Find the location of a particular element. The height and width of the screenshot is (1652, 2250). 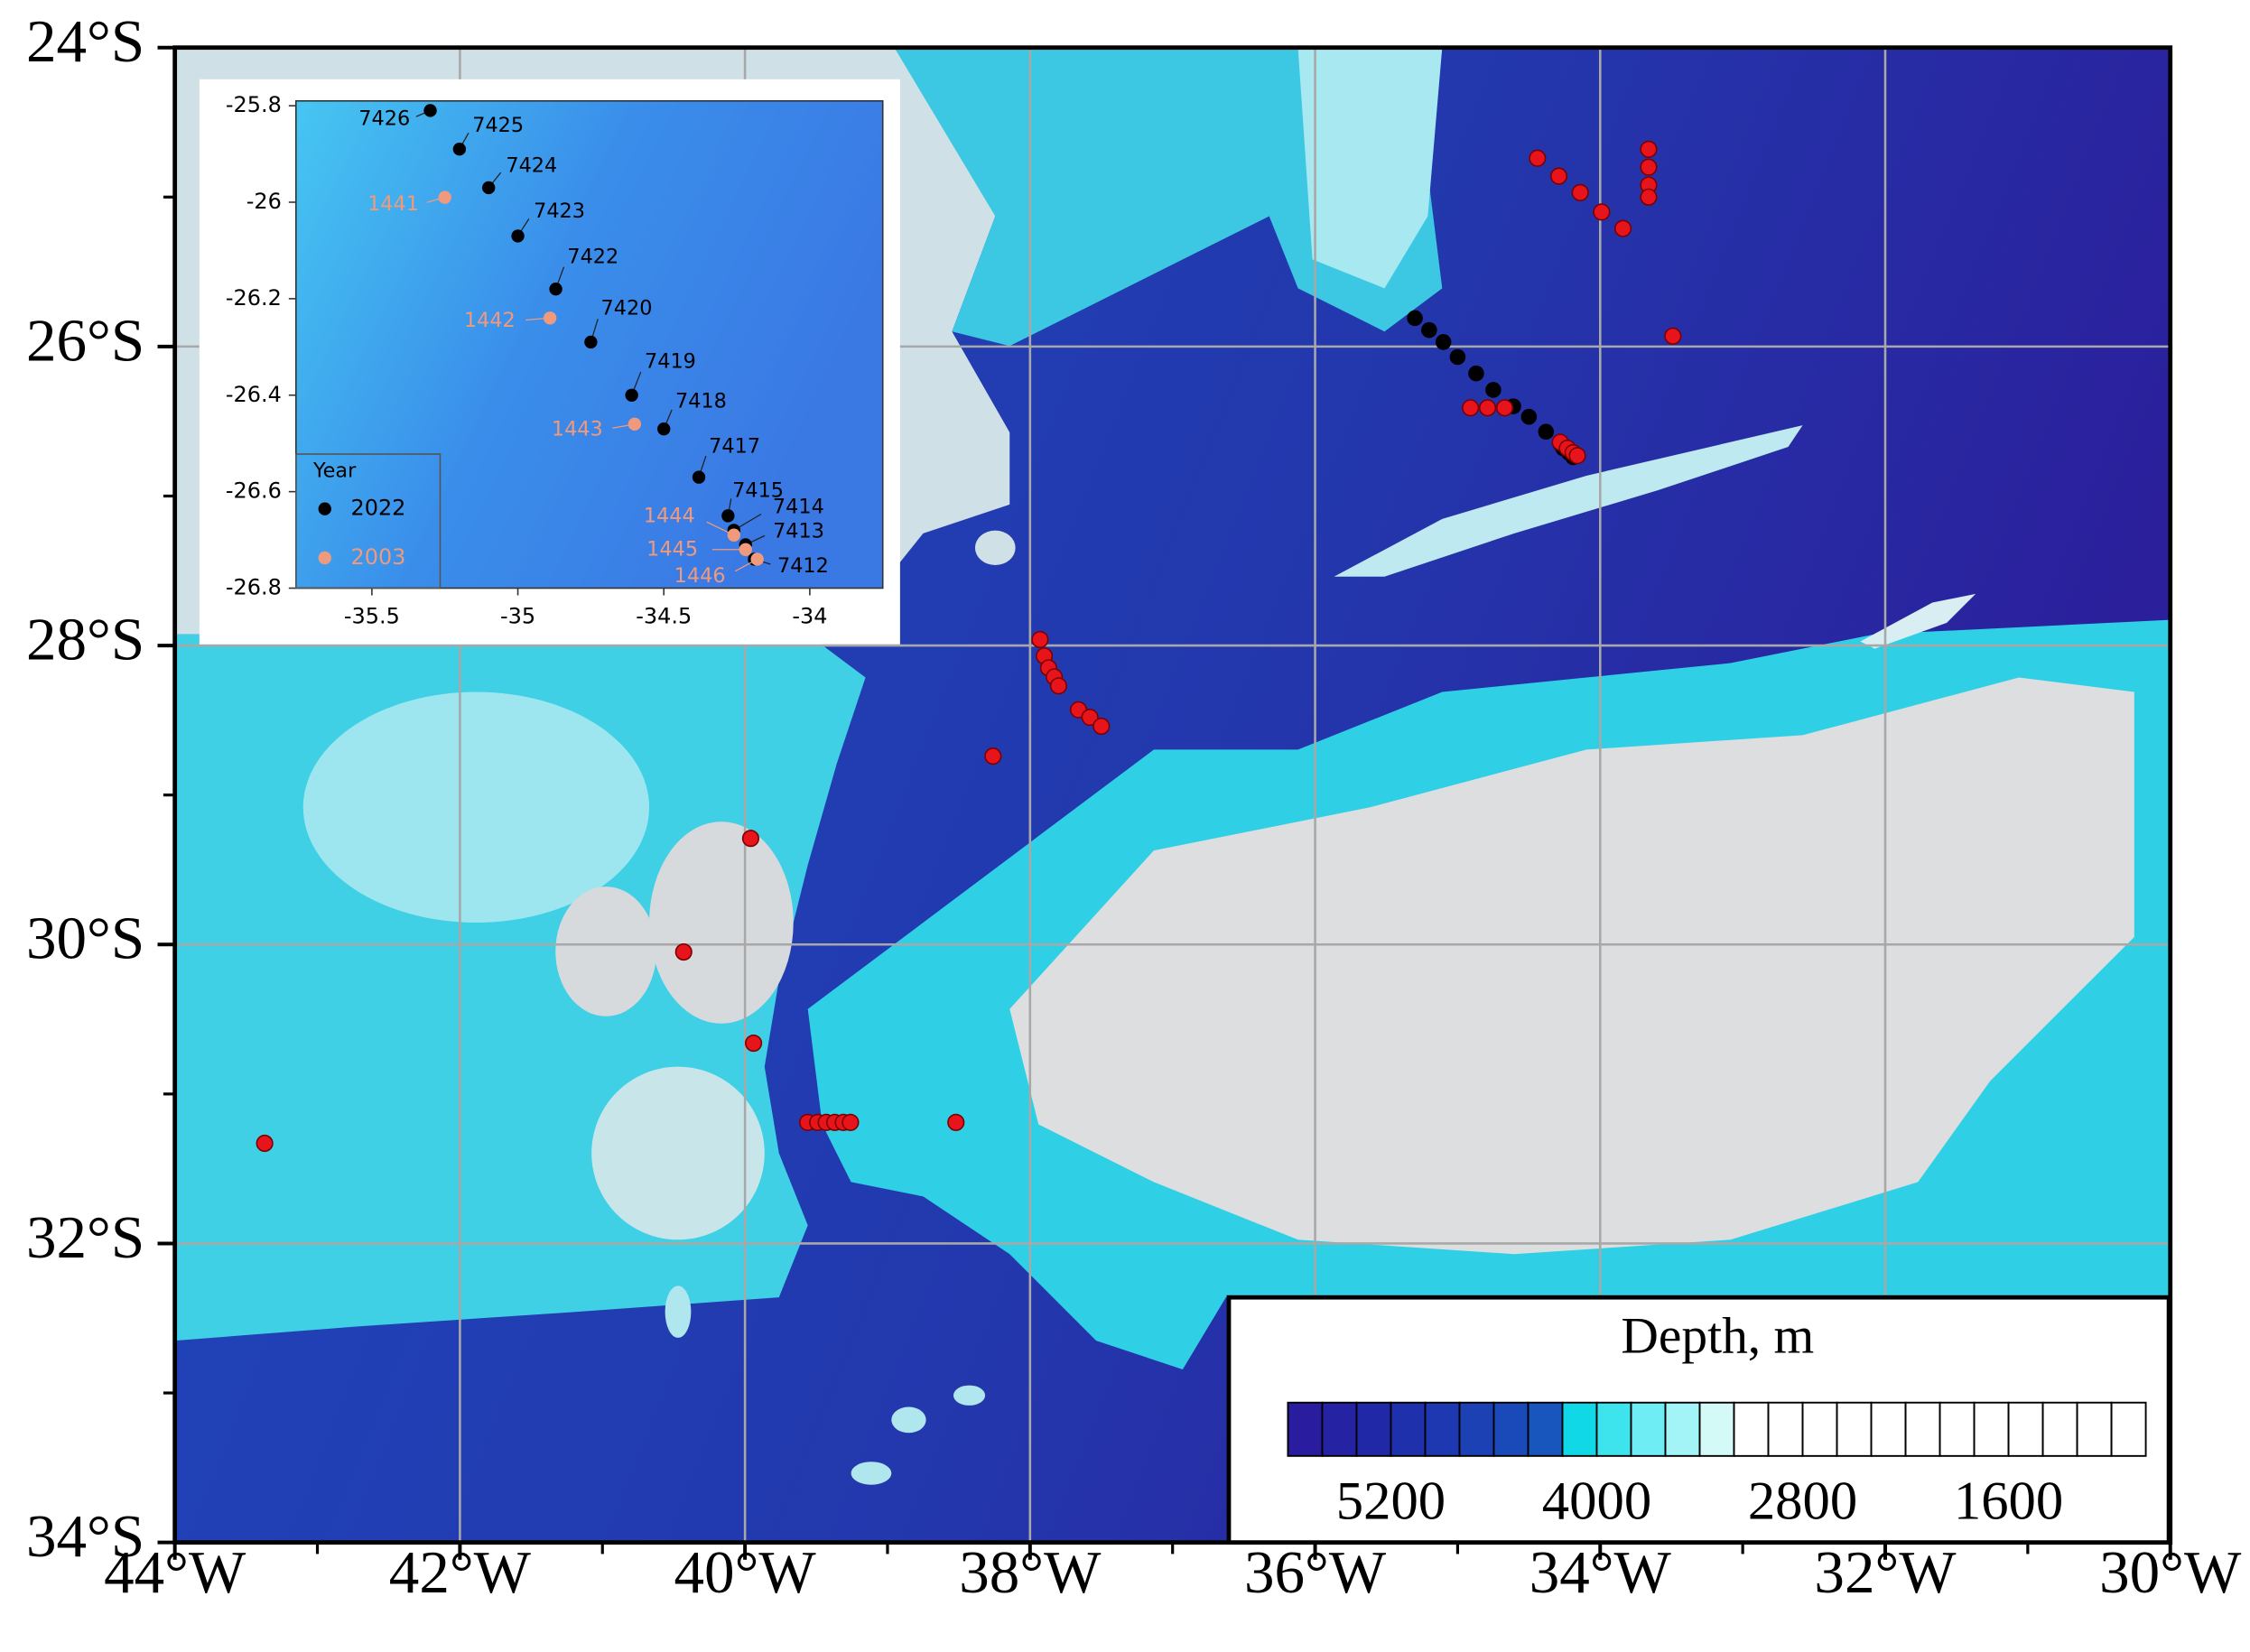

inset-y-tick-label: -26.4 is located at coordinates (254, 394).